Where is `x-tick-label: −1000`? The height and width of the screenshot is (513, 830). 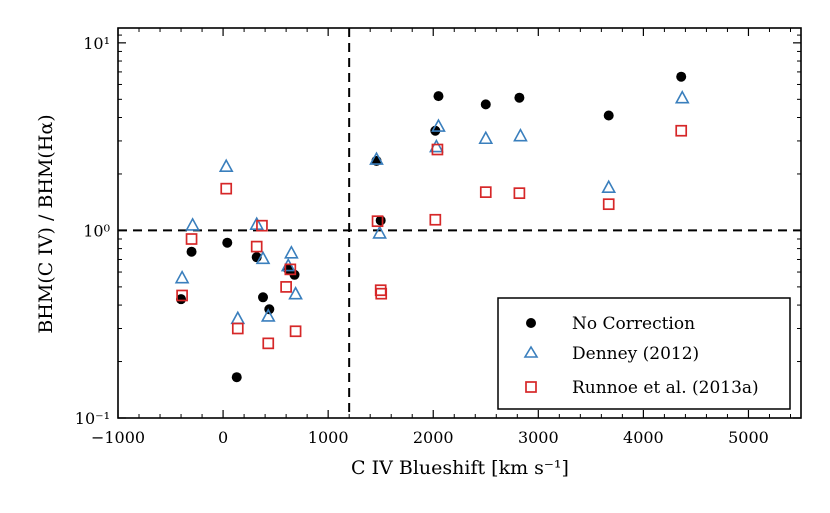 x-tick-label: −1000 is located at coordinates (118, 437).